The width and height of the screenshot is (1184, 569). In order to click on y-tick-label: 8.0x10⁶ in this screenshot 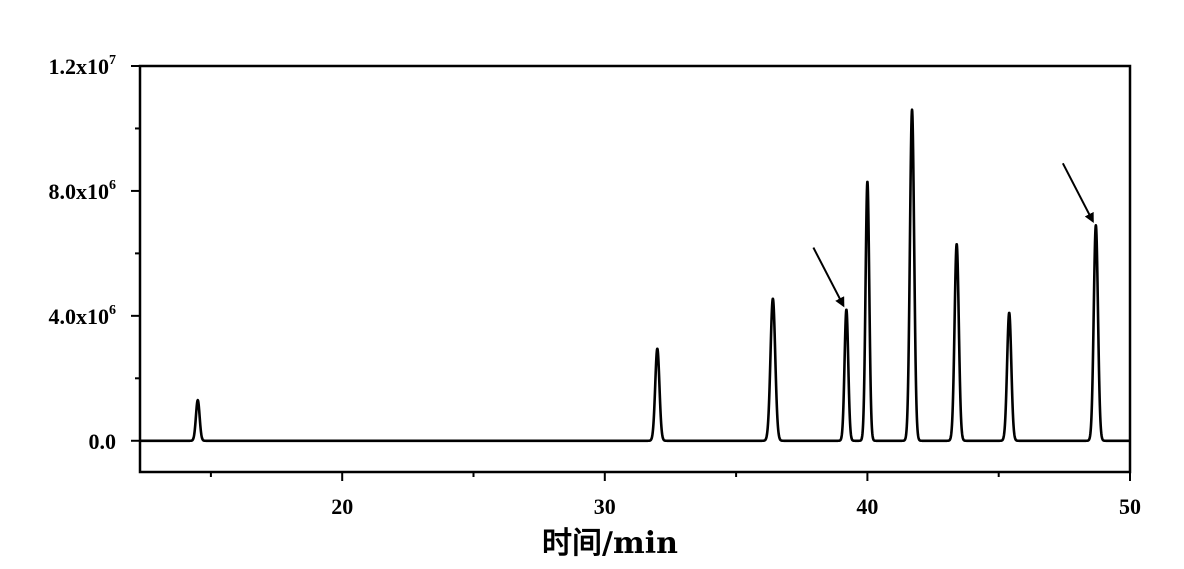, I will do `click(83, 191)`.